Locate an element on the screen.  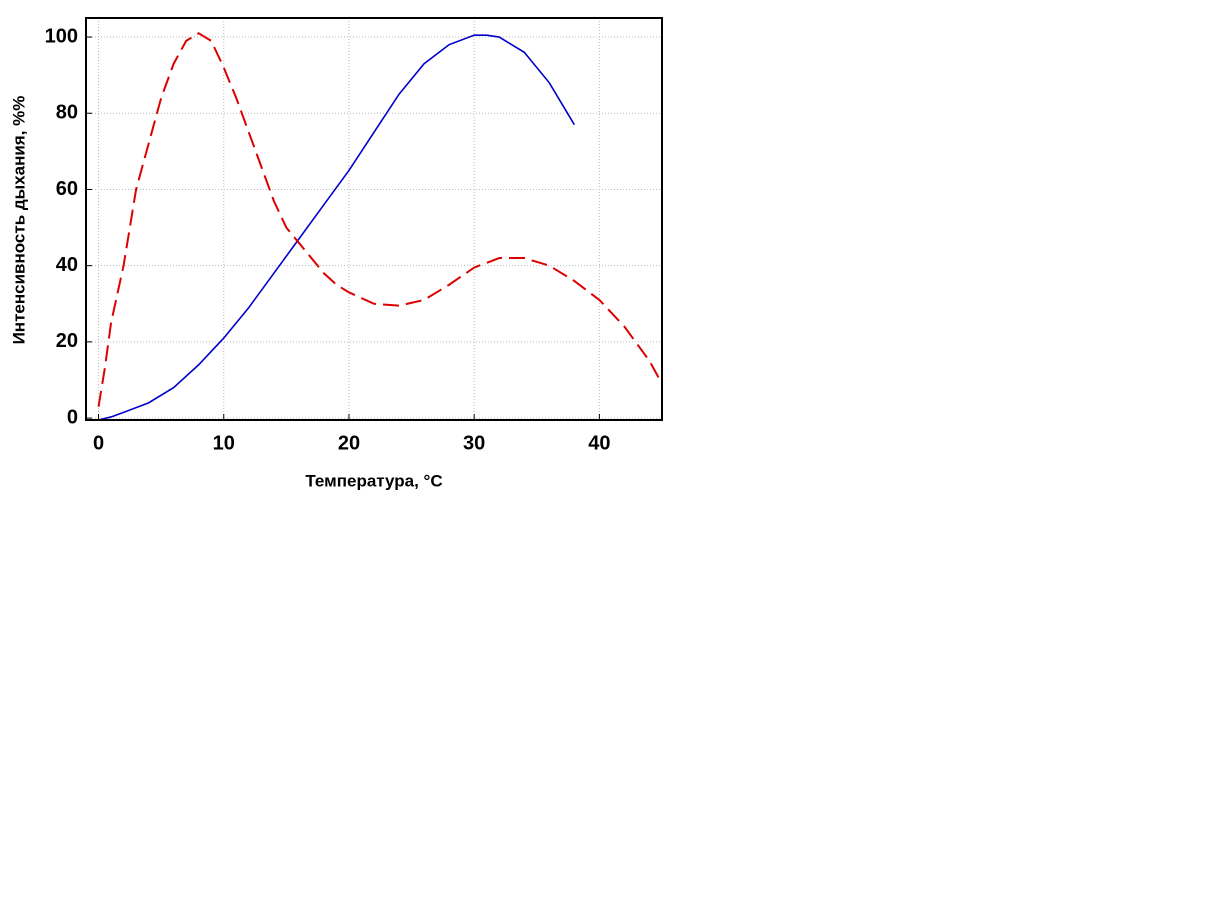
y-tick-label: 80 is located at coordinates (67, 113).